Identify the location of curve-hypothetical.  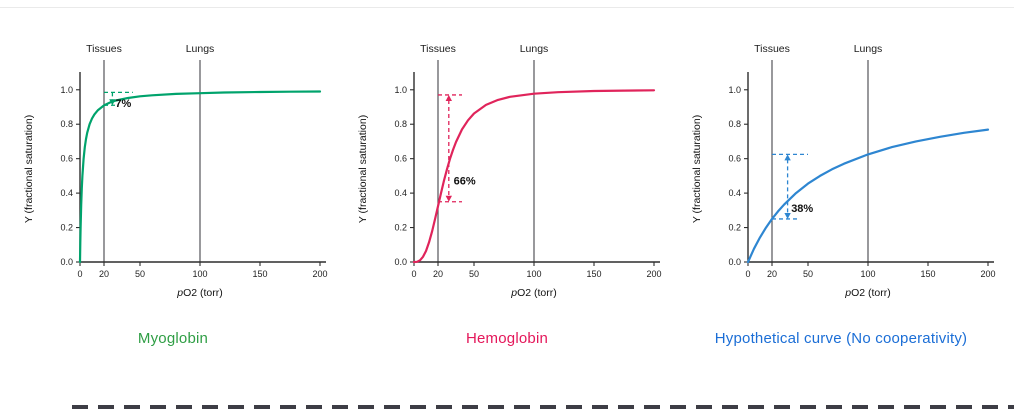
(868, 196).